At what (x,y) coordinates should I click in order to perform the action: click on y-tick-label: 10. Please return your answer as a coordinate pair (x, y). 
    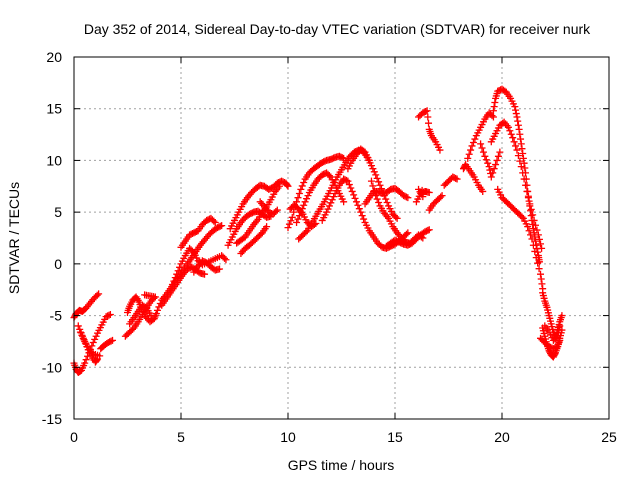
    Looking at the image, I should click on (54, 160).